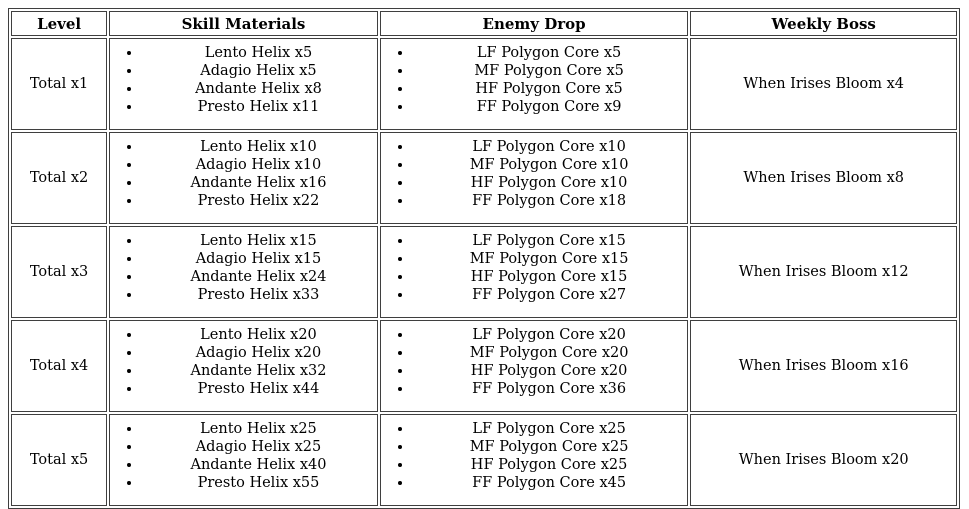  What do you see at coordinates (258, 429) in the screenshot?
I see `list-item: Lento Helix x25` at bounding box center [258, 429].